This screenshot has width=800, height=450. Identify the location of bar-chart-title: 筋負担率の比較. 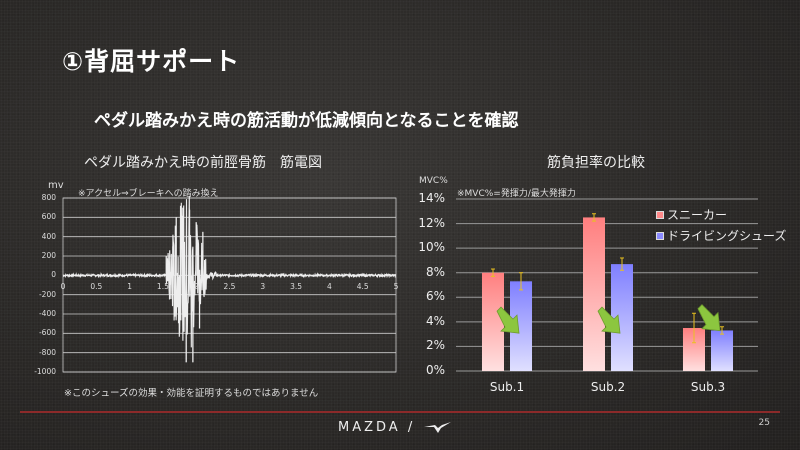
(596, 163).